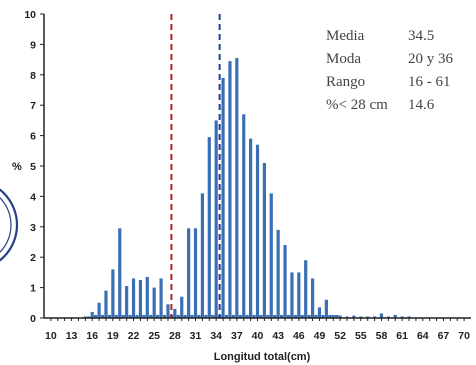 The width and height of the screenshot is (476, 365). I want to click on stats-value-mean: 34.5, so click(421, 36).